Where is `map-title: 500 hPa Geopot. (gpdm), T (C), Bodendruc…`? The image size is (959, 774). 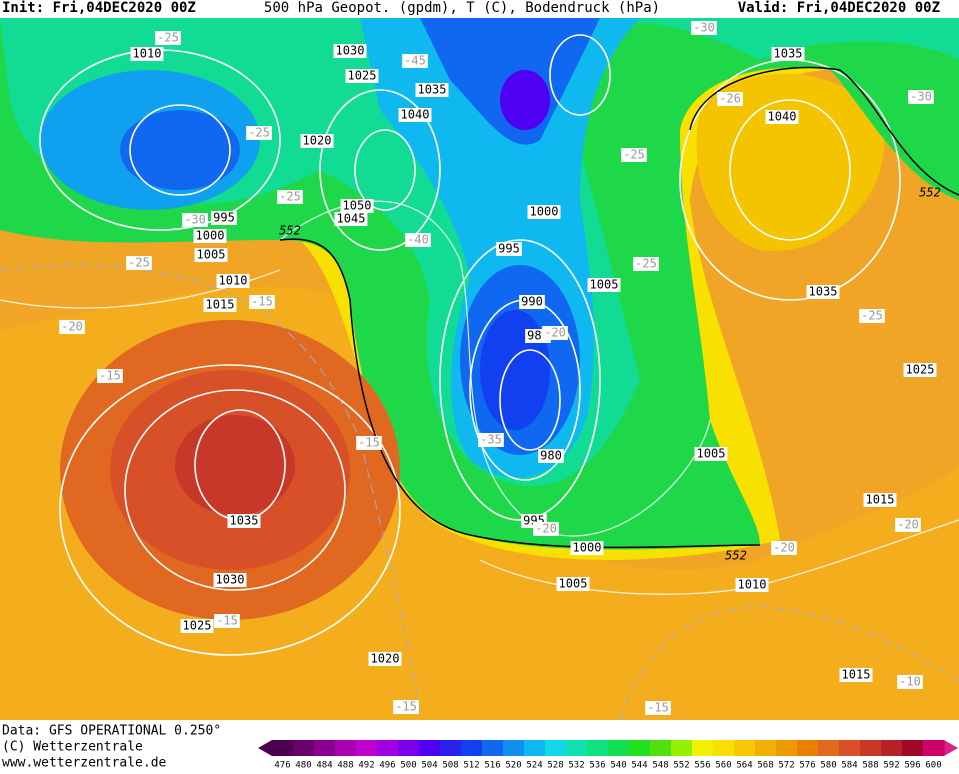
map-title: 500 hPa Geopot. (gpdm), T (C), Bodendruc… is located at coordinates (462, 8).